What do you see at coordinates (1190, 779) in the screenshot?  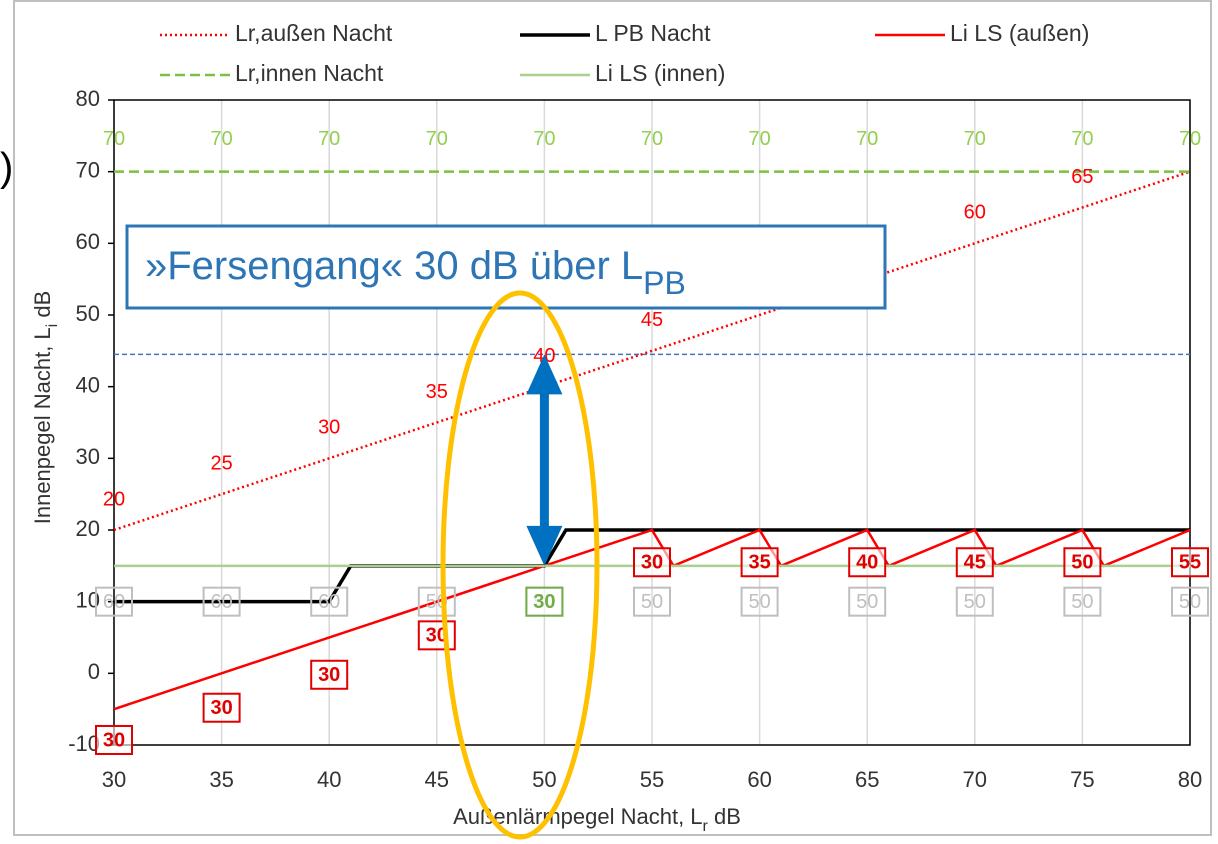 I see `x-tick-label: 80` at bounding box center [1190, 779].